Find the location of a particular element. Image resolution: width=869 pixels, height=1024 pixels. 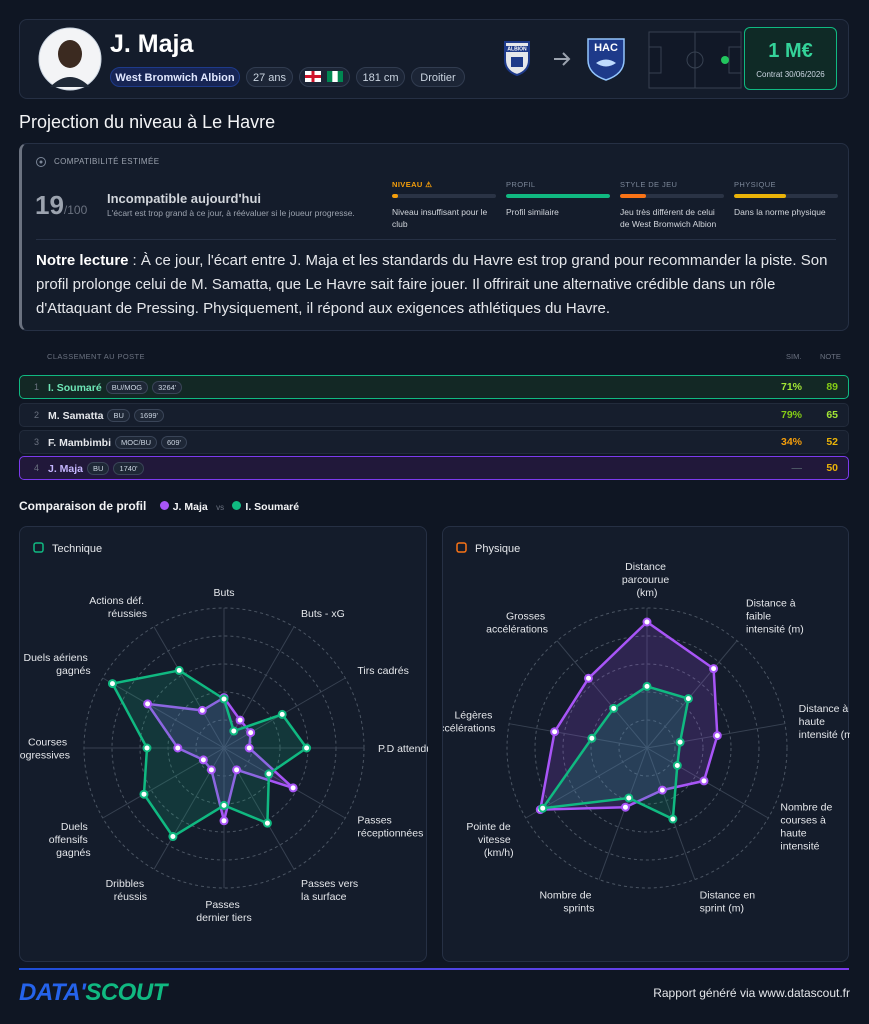

position-tag: BU/MOG is located at coordinates (127, 387).